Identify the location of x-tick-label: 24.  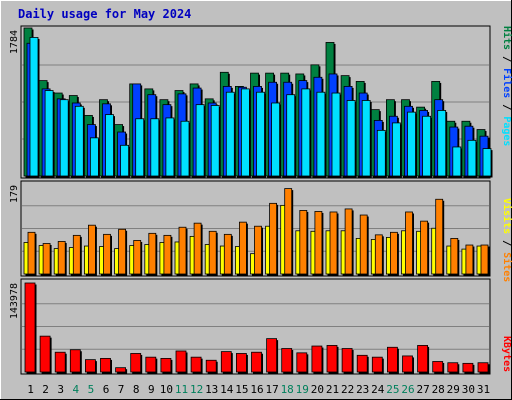
(378, 389).